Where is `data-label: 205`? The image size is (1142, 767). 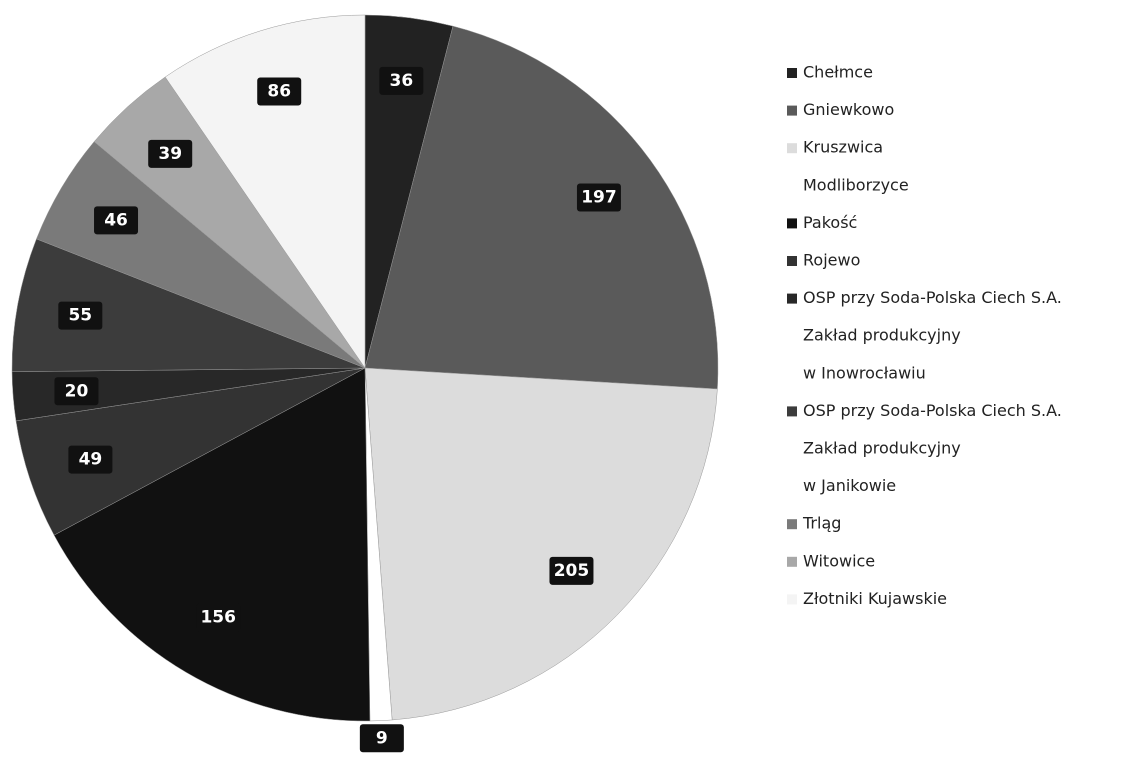 data-label: 205 is located at coordinates (572, 571).